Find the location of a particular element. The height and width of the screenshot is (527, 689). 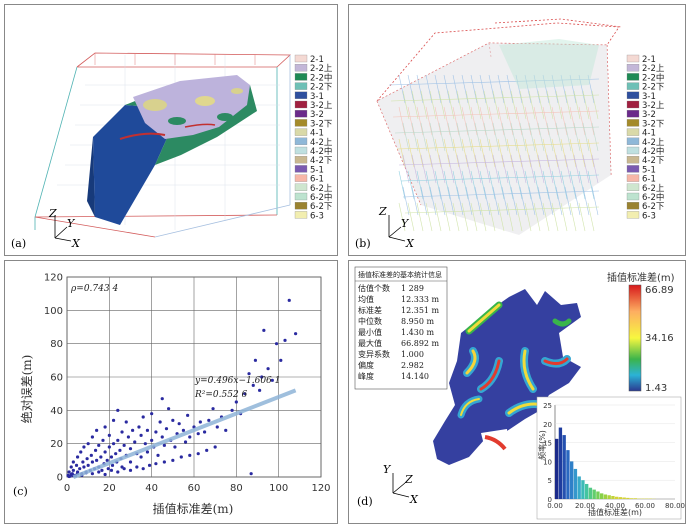

x-axis-label: 插值标准差(m) is located at coordinates (193, 508).